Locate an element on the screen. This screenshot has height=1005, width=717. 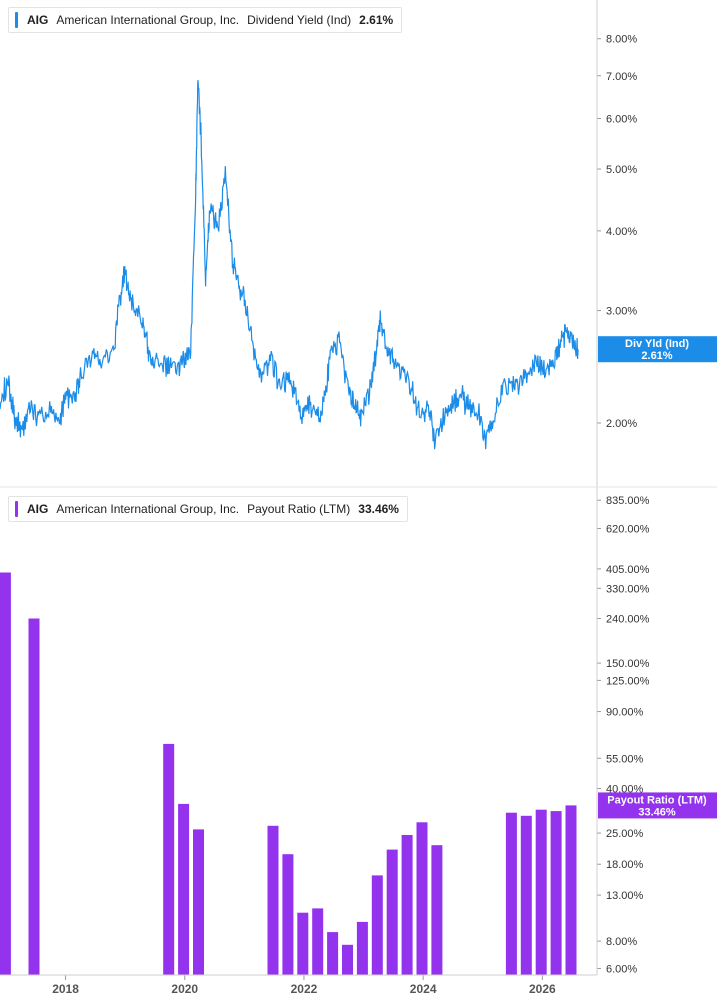
payout-legend-value: 33.46% is located at coordinates (378, 509).